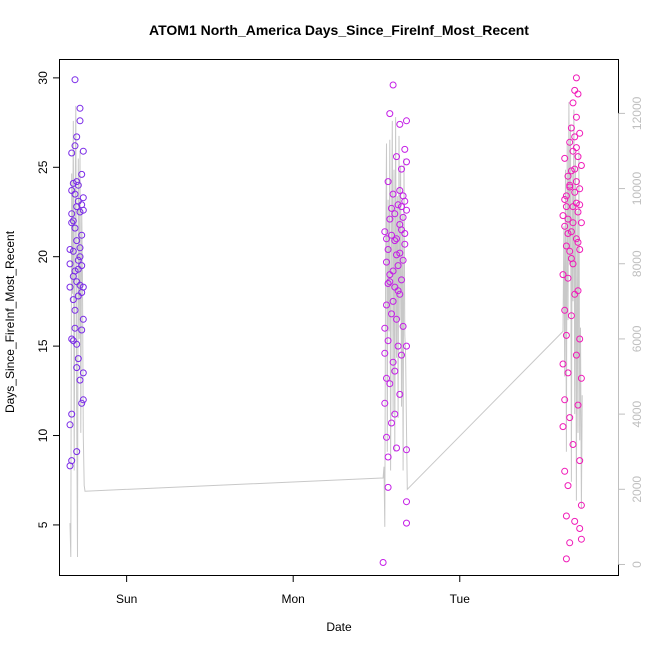 Image resolution: width=650 pixels, height=650 pixels. Describe the element at coordinates (460, 599) in the screenshot. I see `x-tick-label: Tue` at that location.